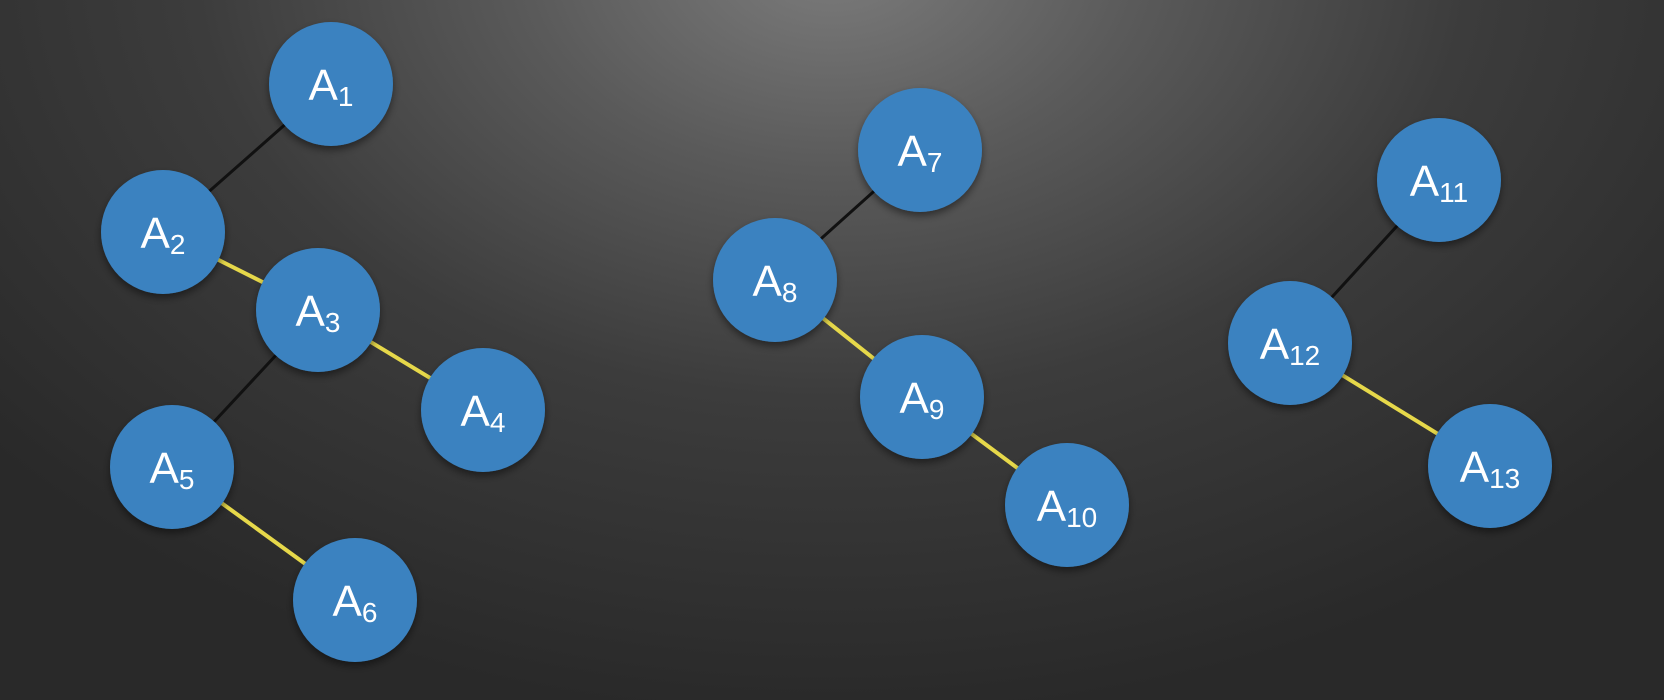 Image resolution: width=1664 pixels, height=700 pixels. I want to click on node-label: A3, so click(318, 312).